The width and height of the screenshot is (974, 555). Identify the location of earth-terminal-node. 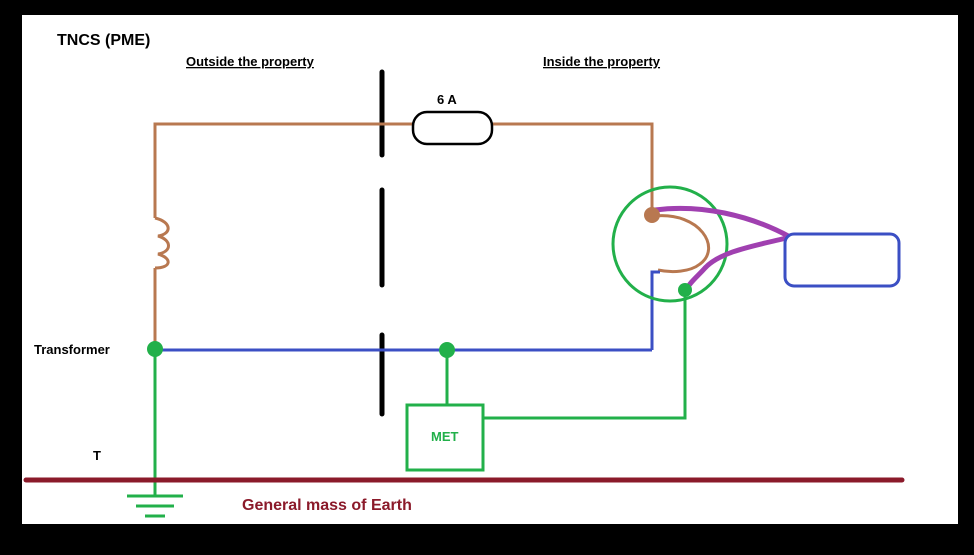
(685, 290).